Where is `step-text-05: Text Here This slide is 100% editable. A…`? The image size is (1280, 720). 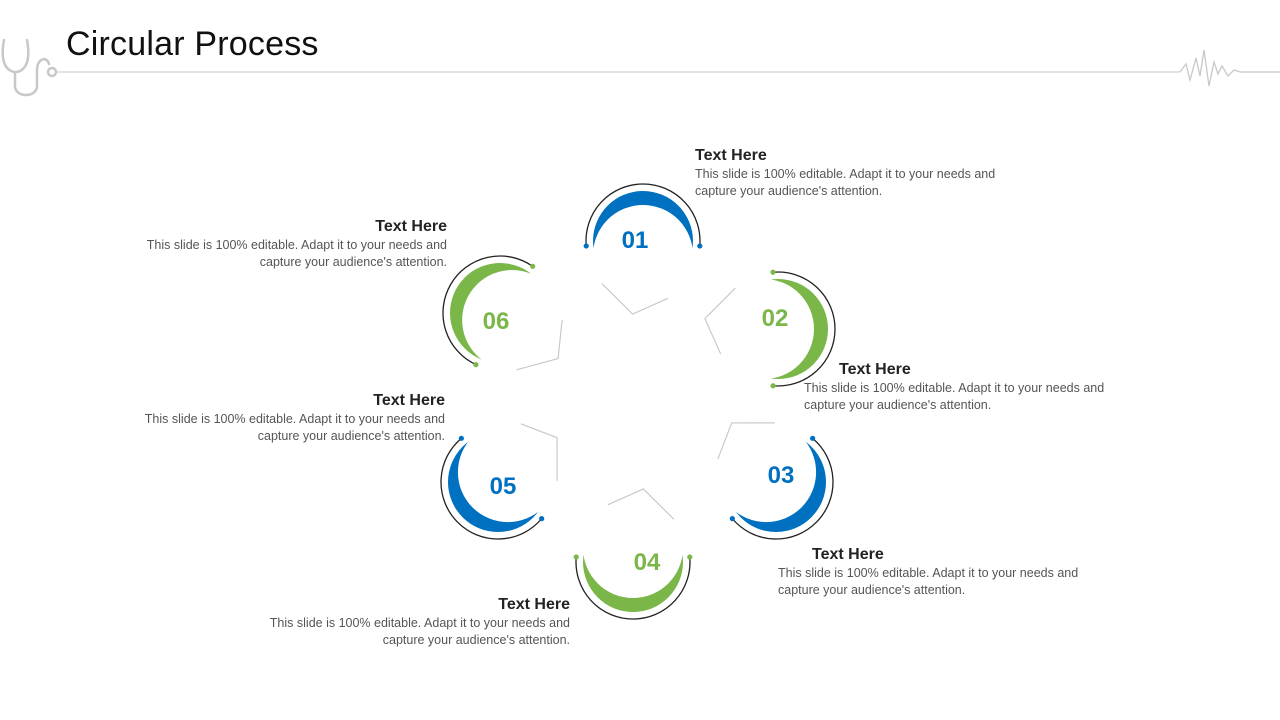 step-text-05: Text Here This slide is 100% editable. A… is located at coordinates (280, 418).